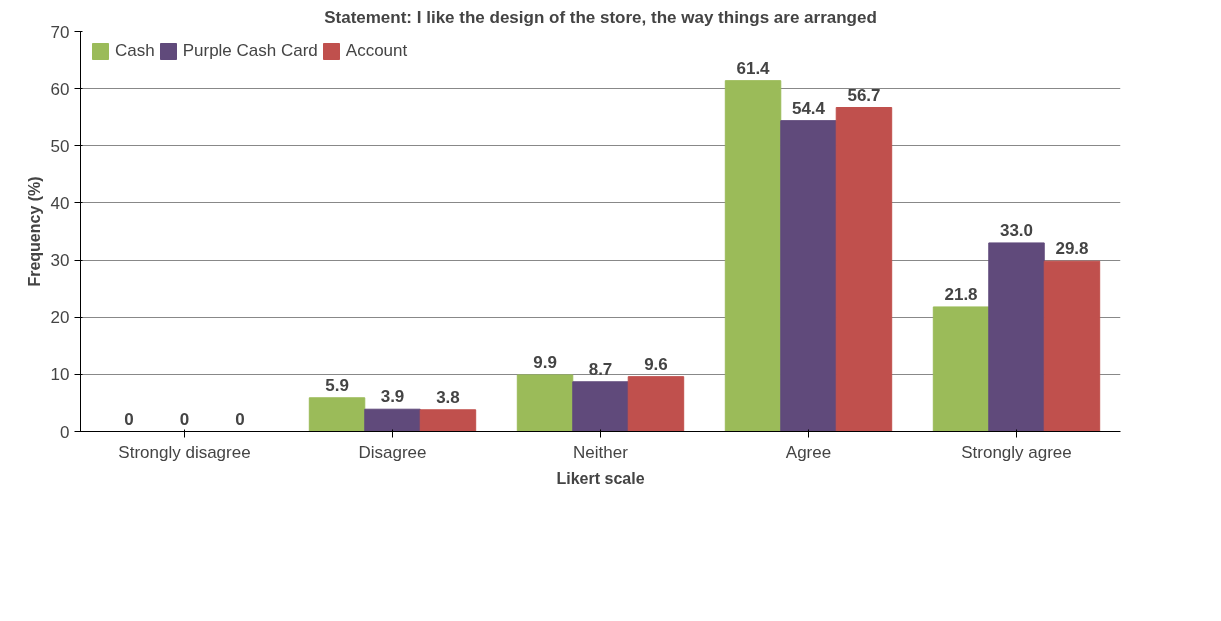 The image size is (1221, 621). Describe the element at coordinates (337, 385) in the screenshot. I see `data-label: 5.9` at that location.